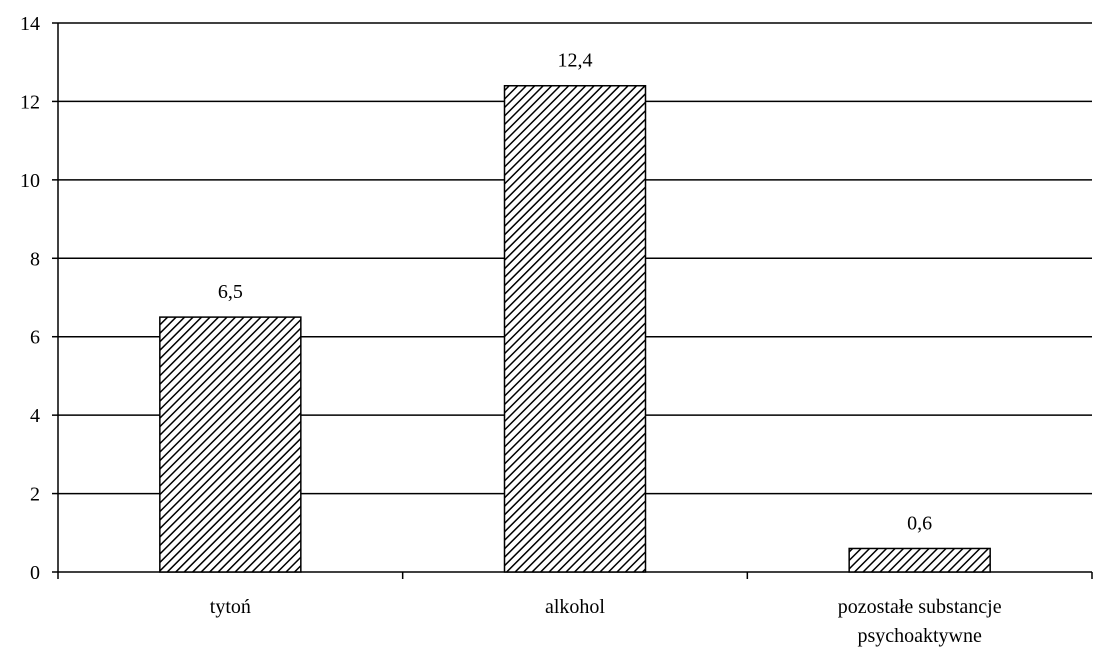 Image resolution: width=1104 pixels, height=647 pixels. Describe the element at coordinates (30, 102) in the screenshot. I see `y-tick-label: 12` at that location.